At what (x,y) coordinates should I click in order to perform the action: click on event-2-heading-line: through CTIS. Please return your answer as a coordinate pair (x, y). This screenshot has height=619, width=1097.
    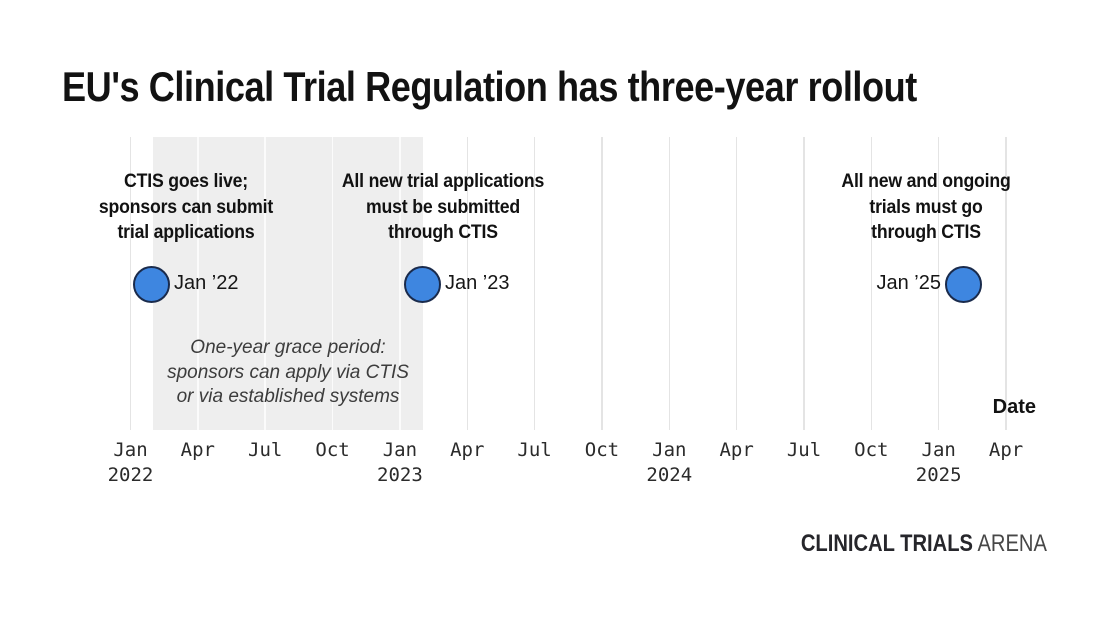
    Looking at the image, I should click on (443, 232).